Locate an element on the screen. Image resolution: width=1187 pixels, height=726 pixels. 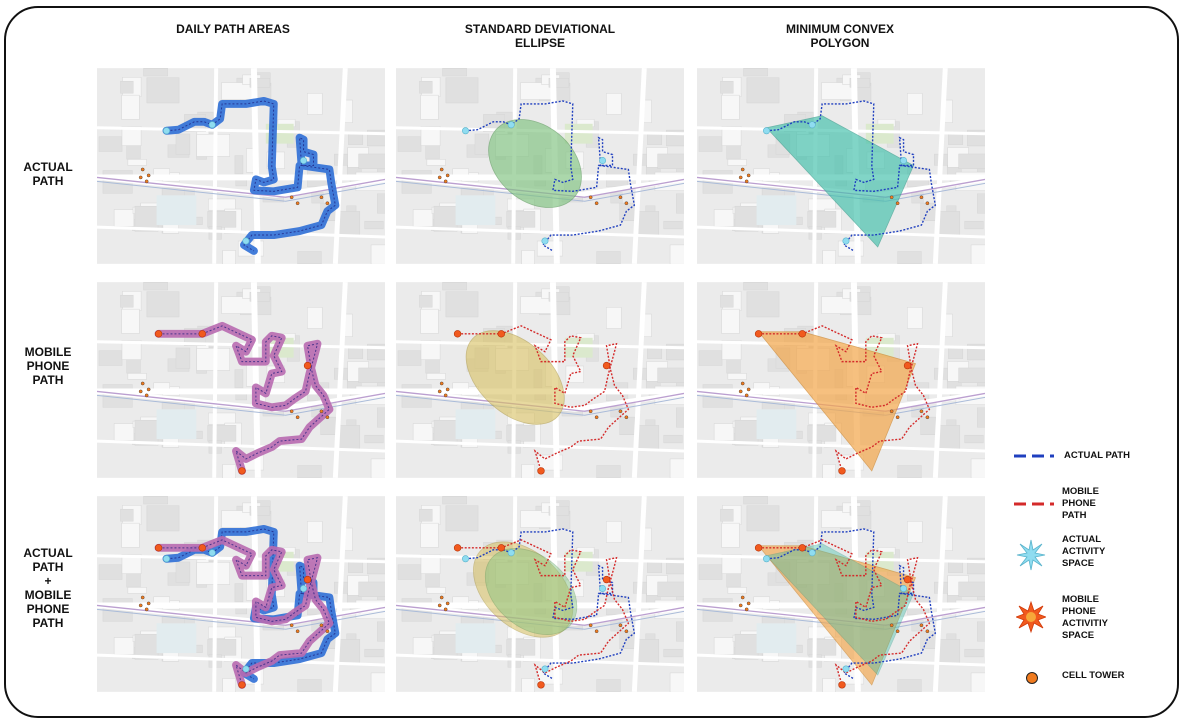
minimum-convex-polygon is located at coordinates (837, 615).